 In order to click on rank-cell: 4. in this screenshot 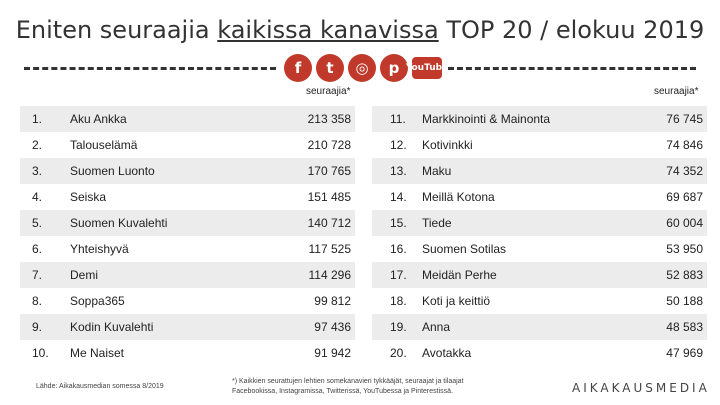, I will do `click(37, 197)`.